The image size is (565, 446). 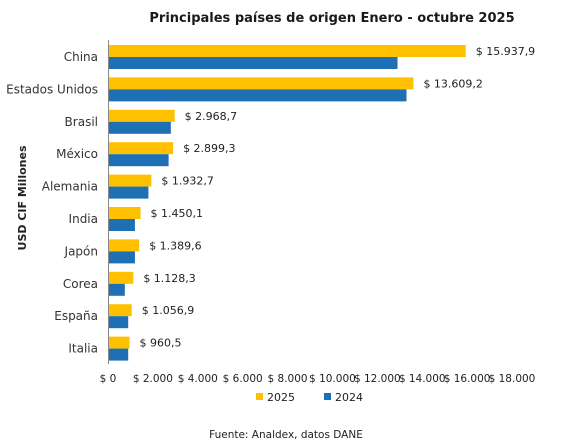 I want to click on data-label: $ 960,5, so click(x=161, y=343).